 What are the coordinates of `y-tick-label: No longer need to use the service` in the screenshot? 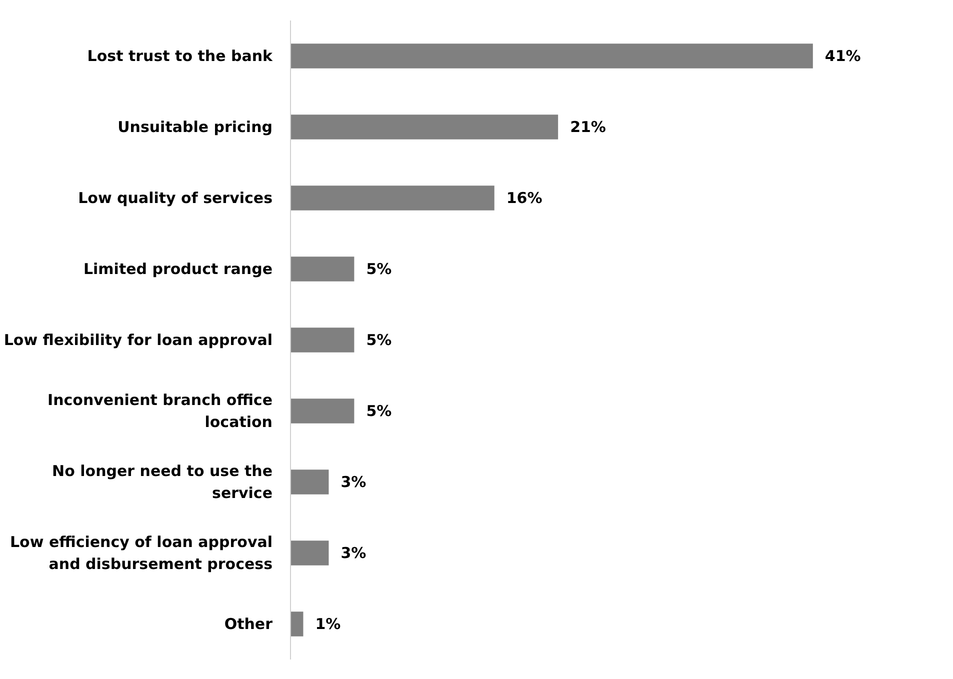 It's located at (162, 482).